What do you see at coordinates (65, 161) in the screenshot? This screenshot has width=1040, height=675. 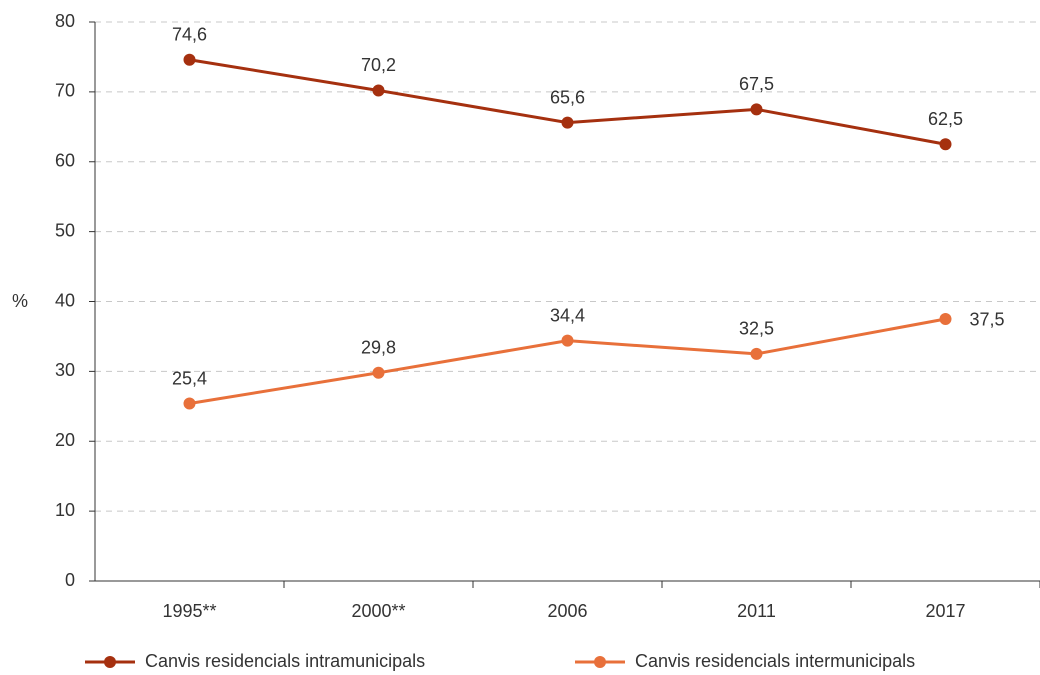 I see `y-tick-label: 60` at bounding box center [65, 161].